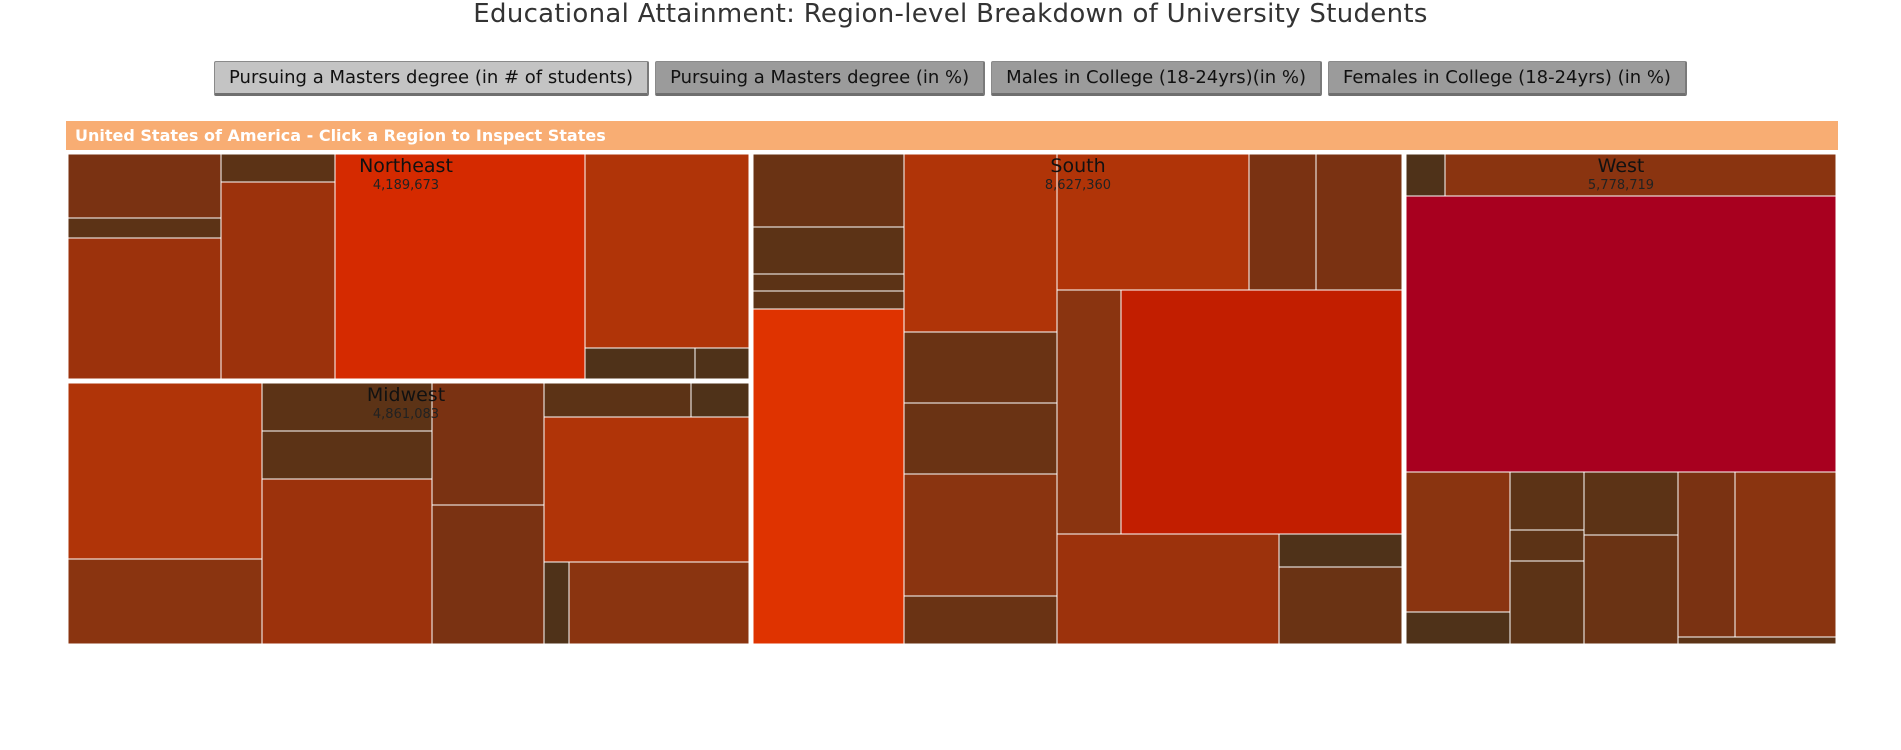  I want to click on region-value-south: 8,627,360, so click(1078, 185).